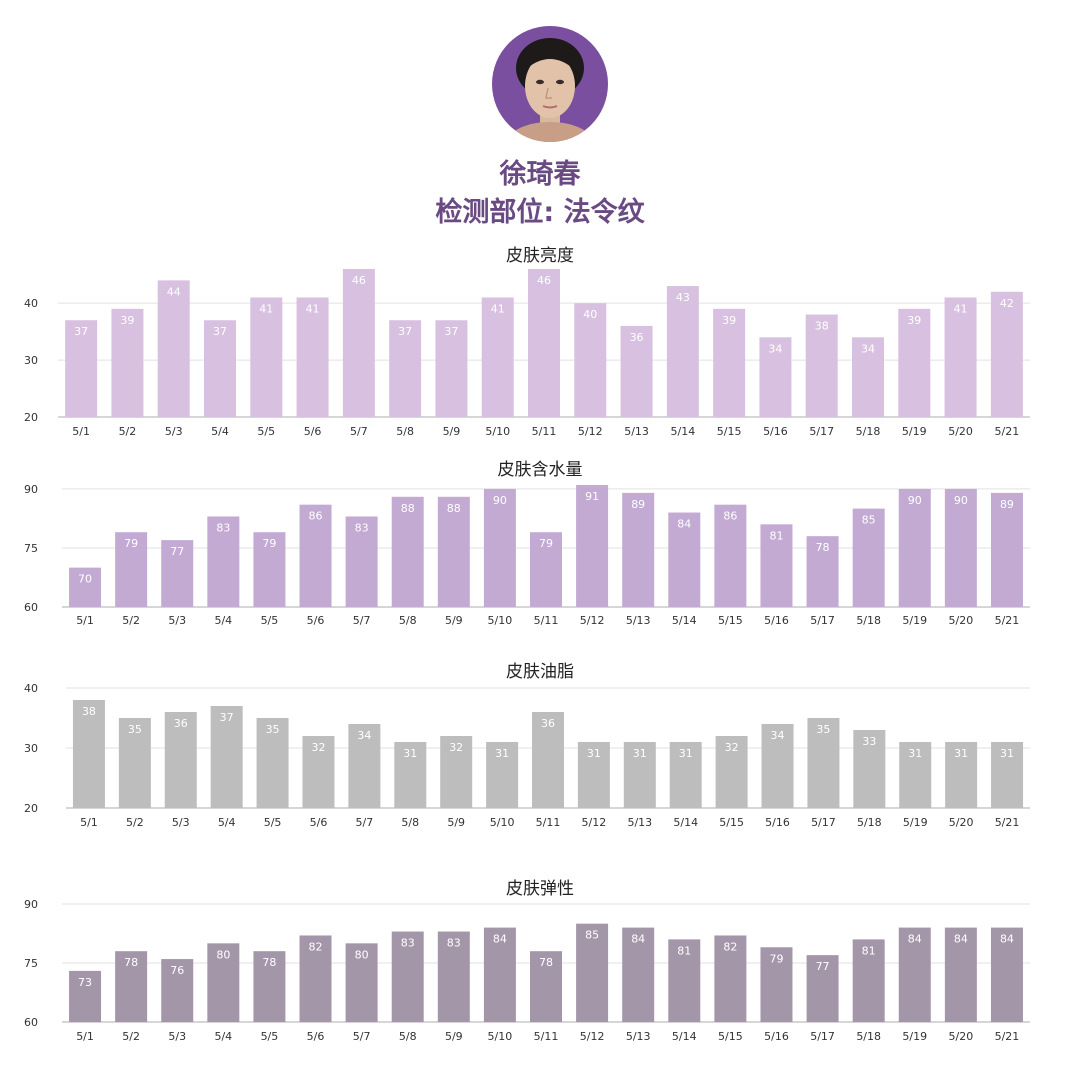 This screenshot has height=1071, width=1080. What do you see at coordinates (89, 711) in the screenshot?
I see `bar-value-label: 38` at bounding box center [89, 711].